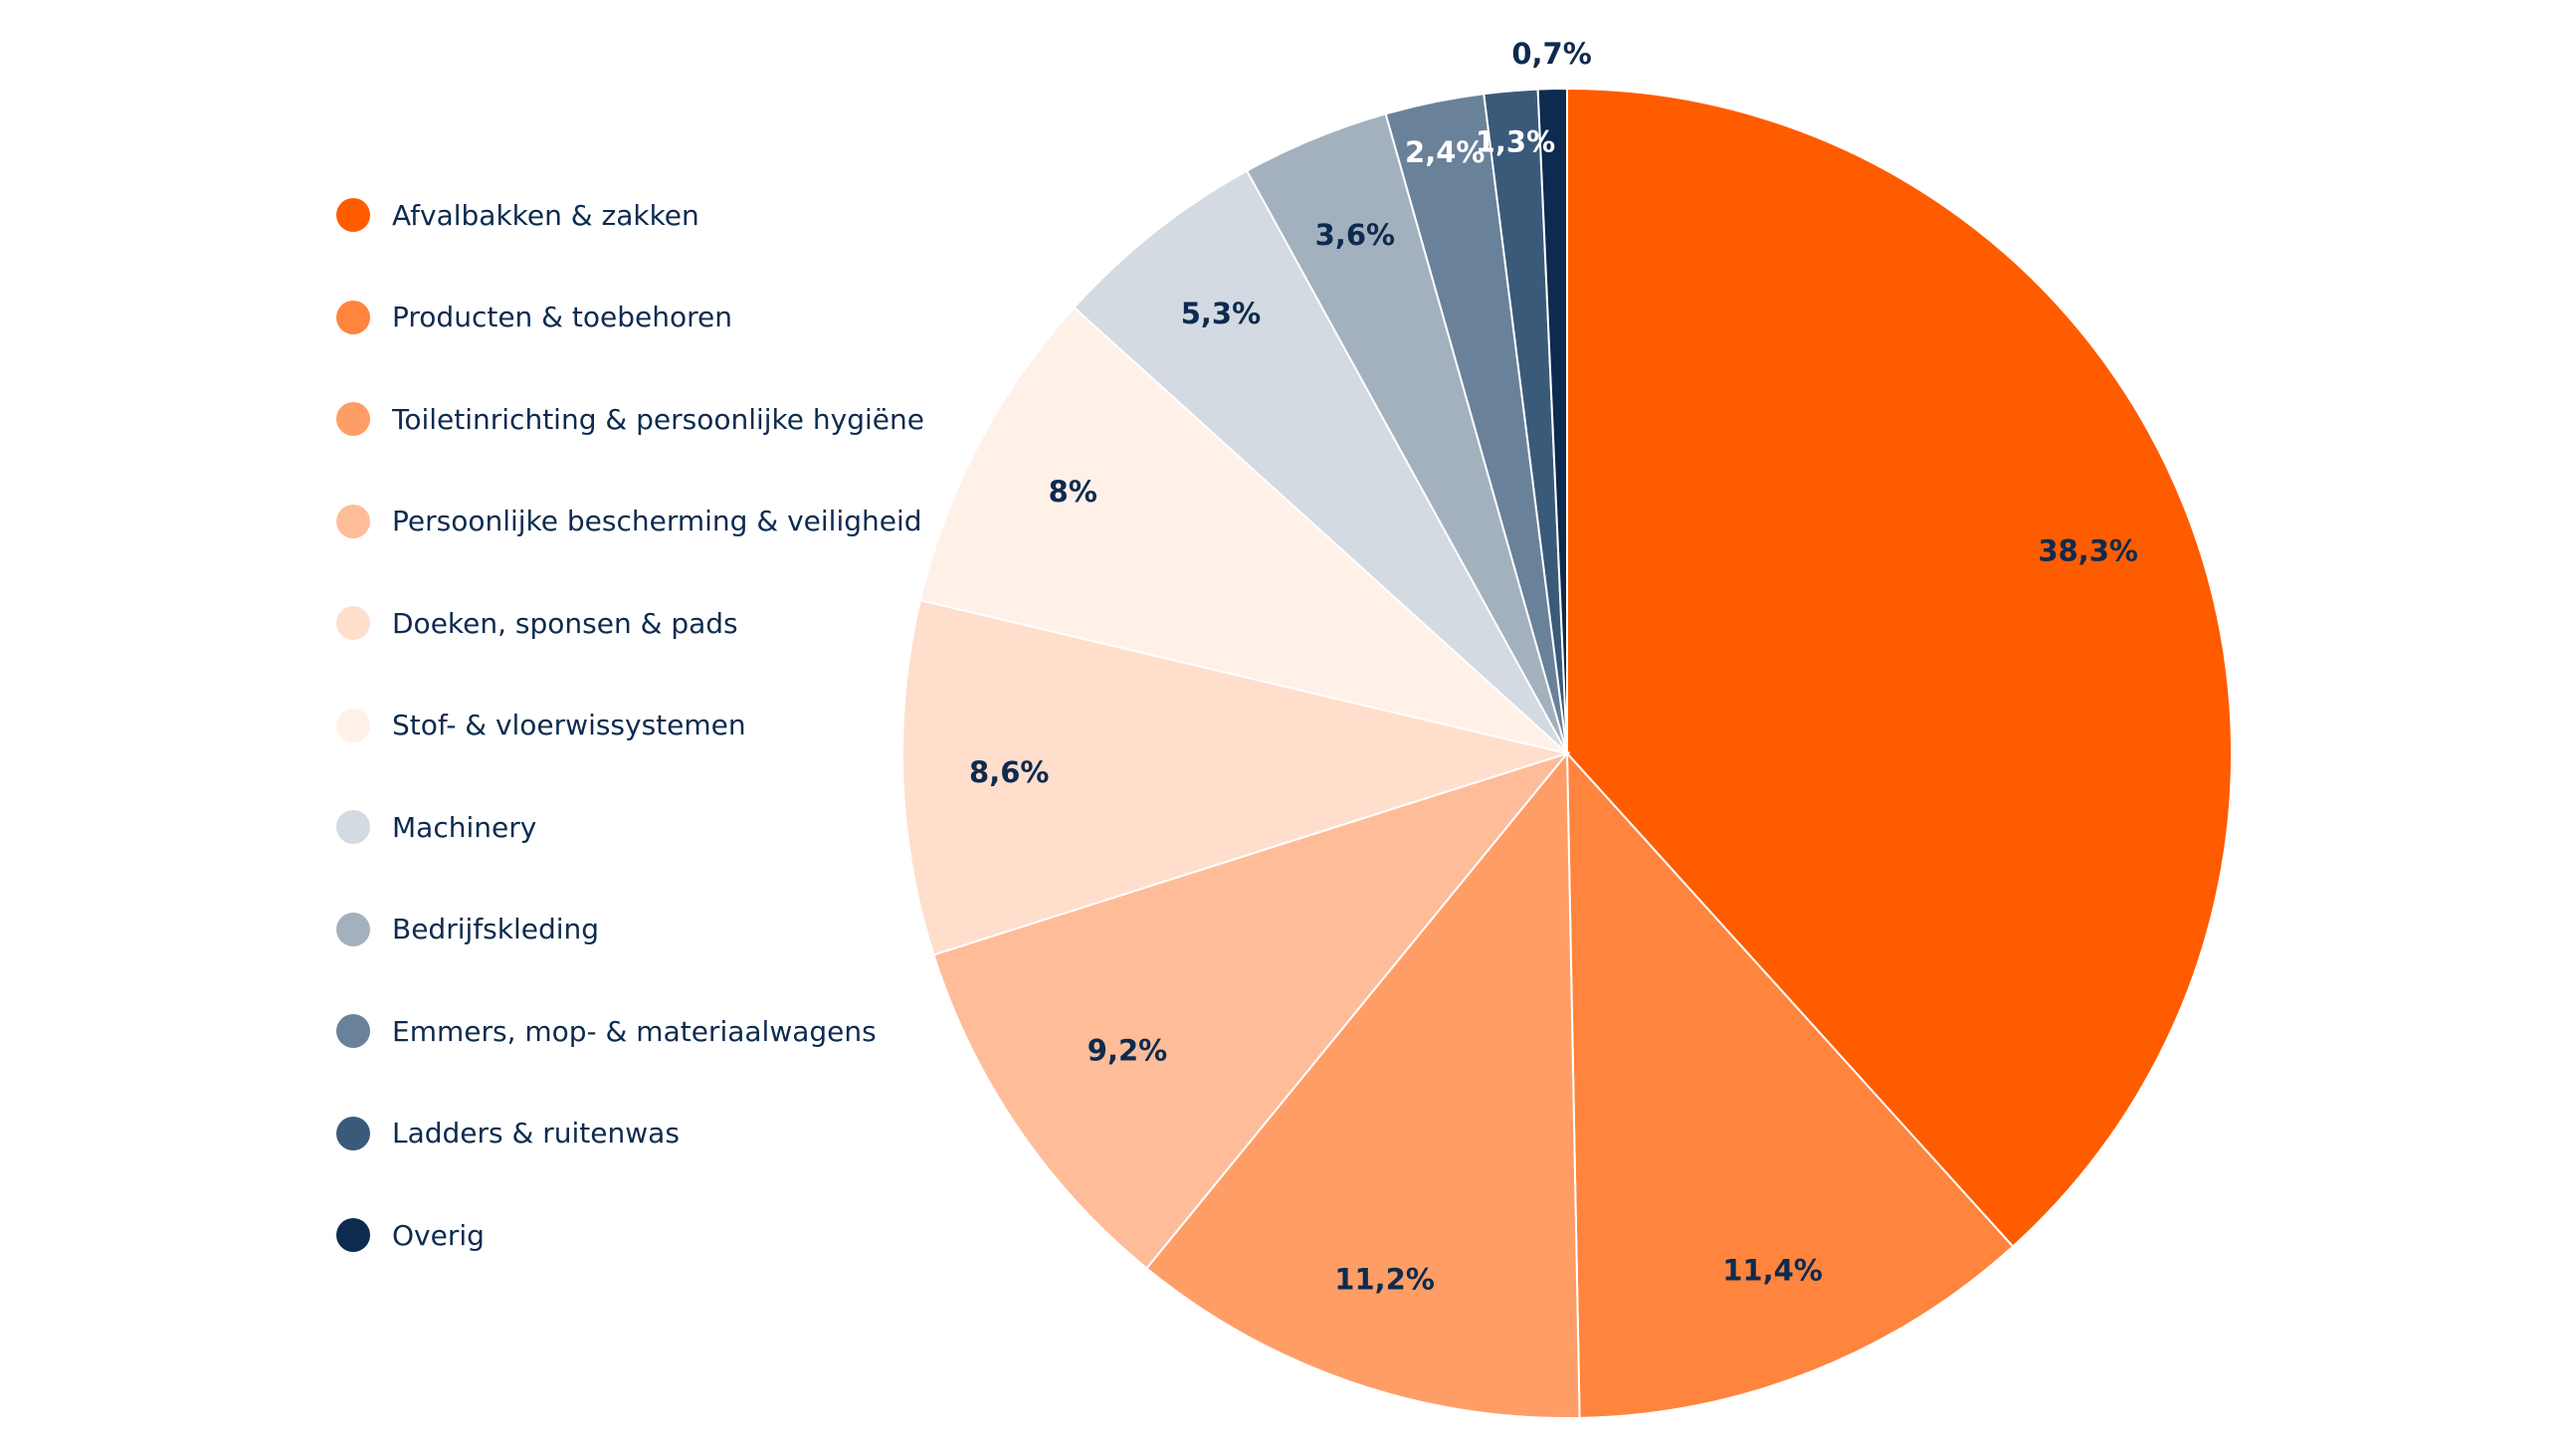 The height and width of the screenshot is (1448, 2576). I want to click on pie-slice-persoonlijke-bescherming-veiligheid, so click(1251, 1010).